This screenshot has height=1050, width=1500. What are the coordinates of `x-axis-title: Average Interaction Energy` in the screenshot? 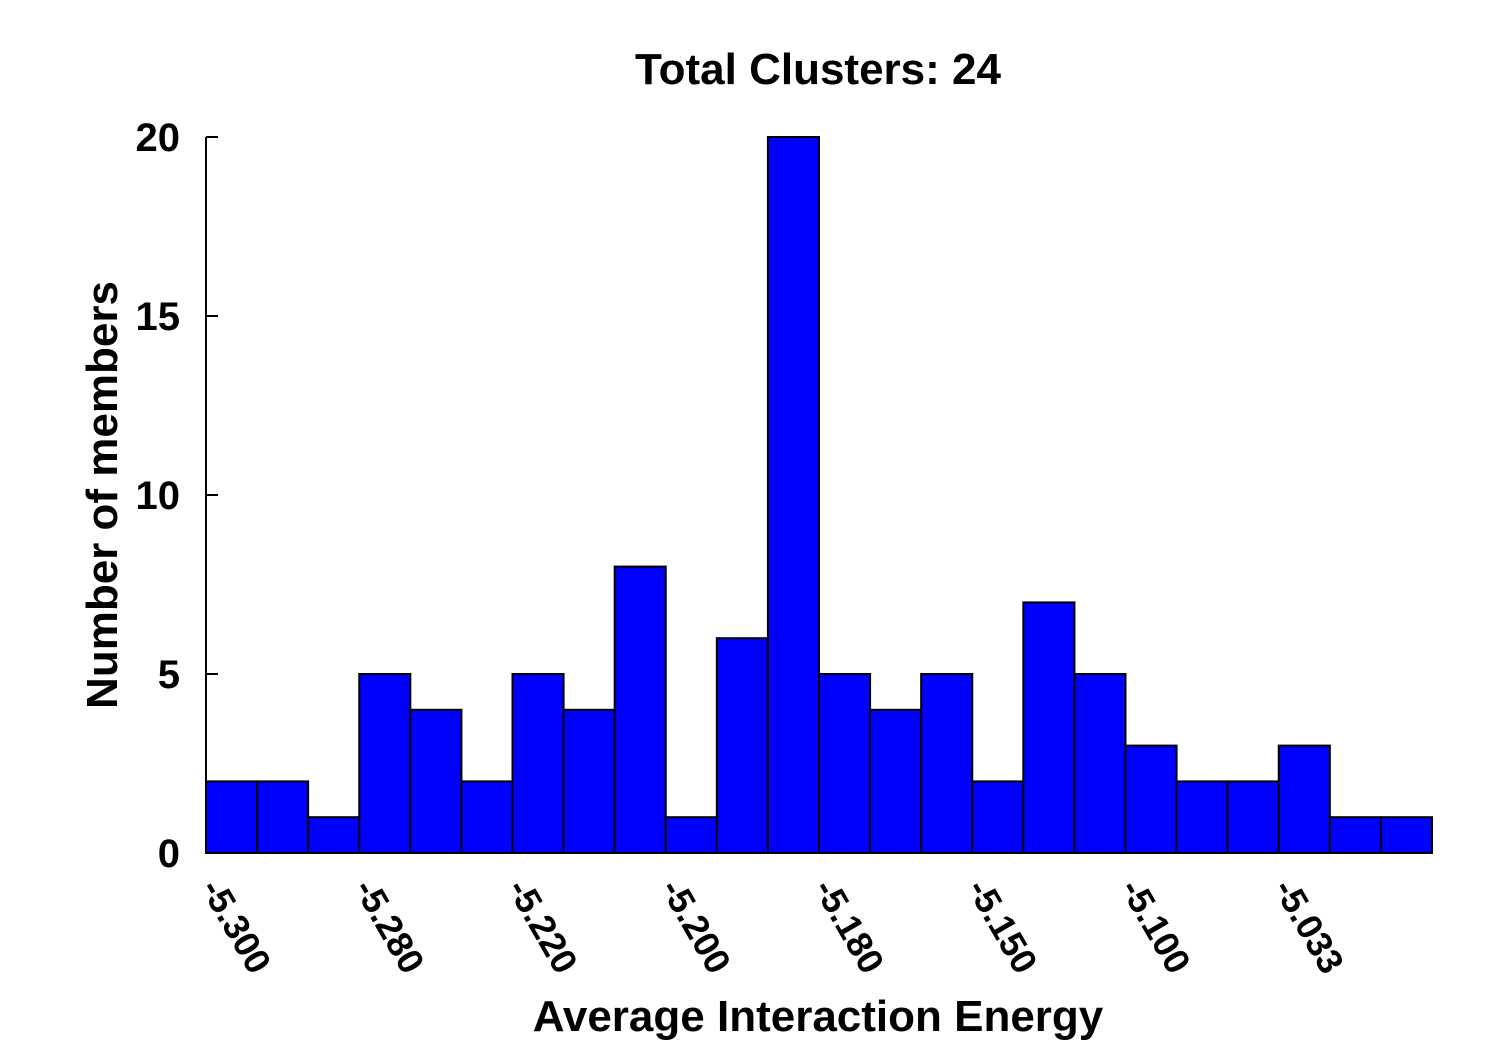 It's located at (818, 1016).